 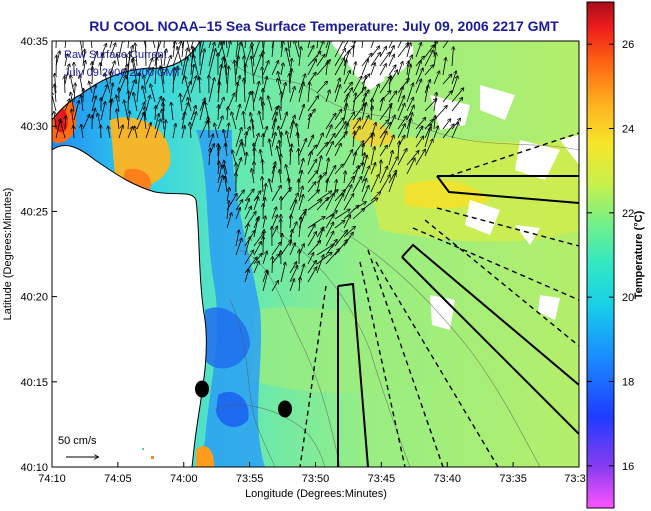 I want to click on colorbar-tick-label: 18, so click(x=628, y=383).